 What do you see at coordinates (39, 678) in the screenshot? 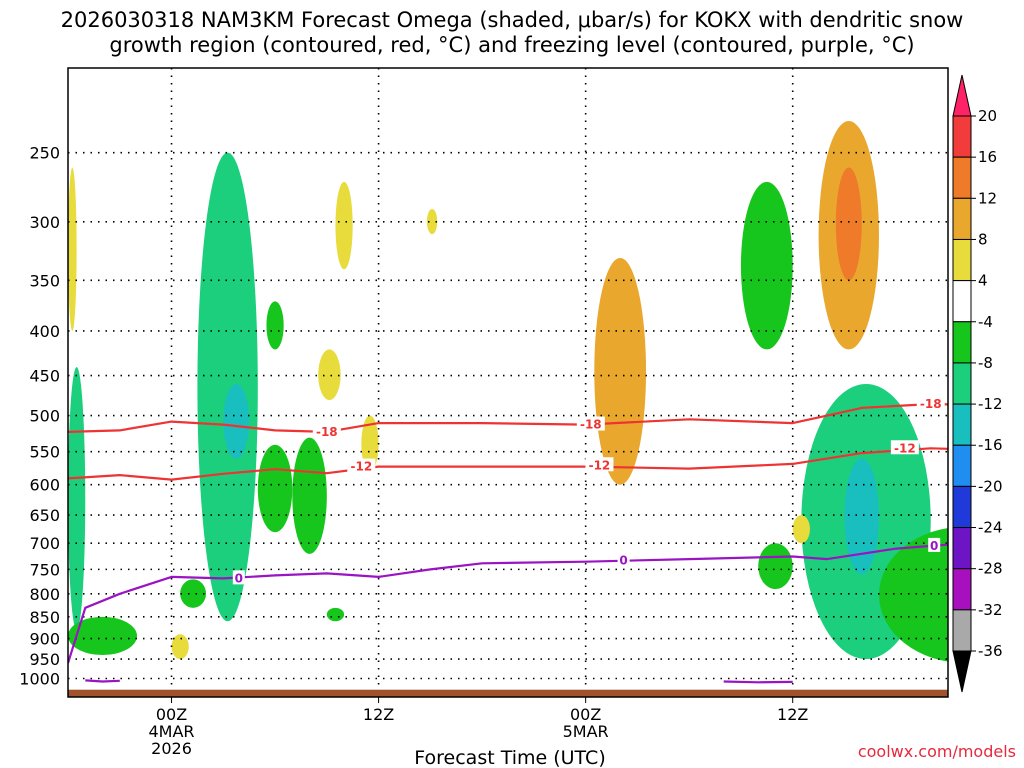
I see `y-tick-label: 1000` at bounding box center [39, 678].